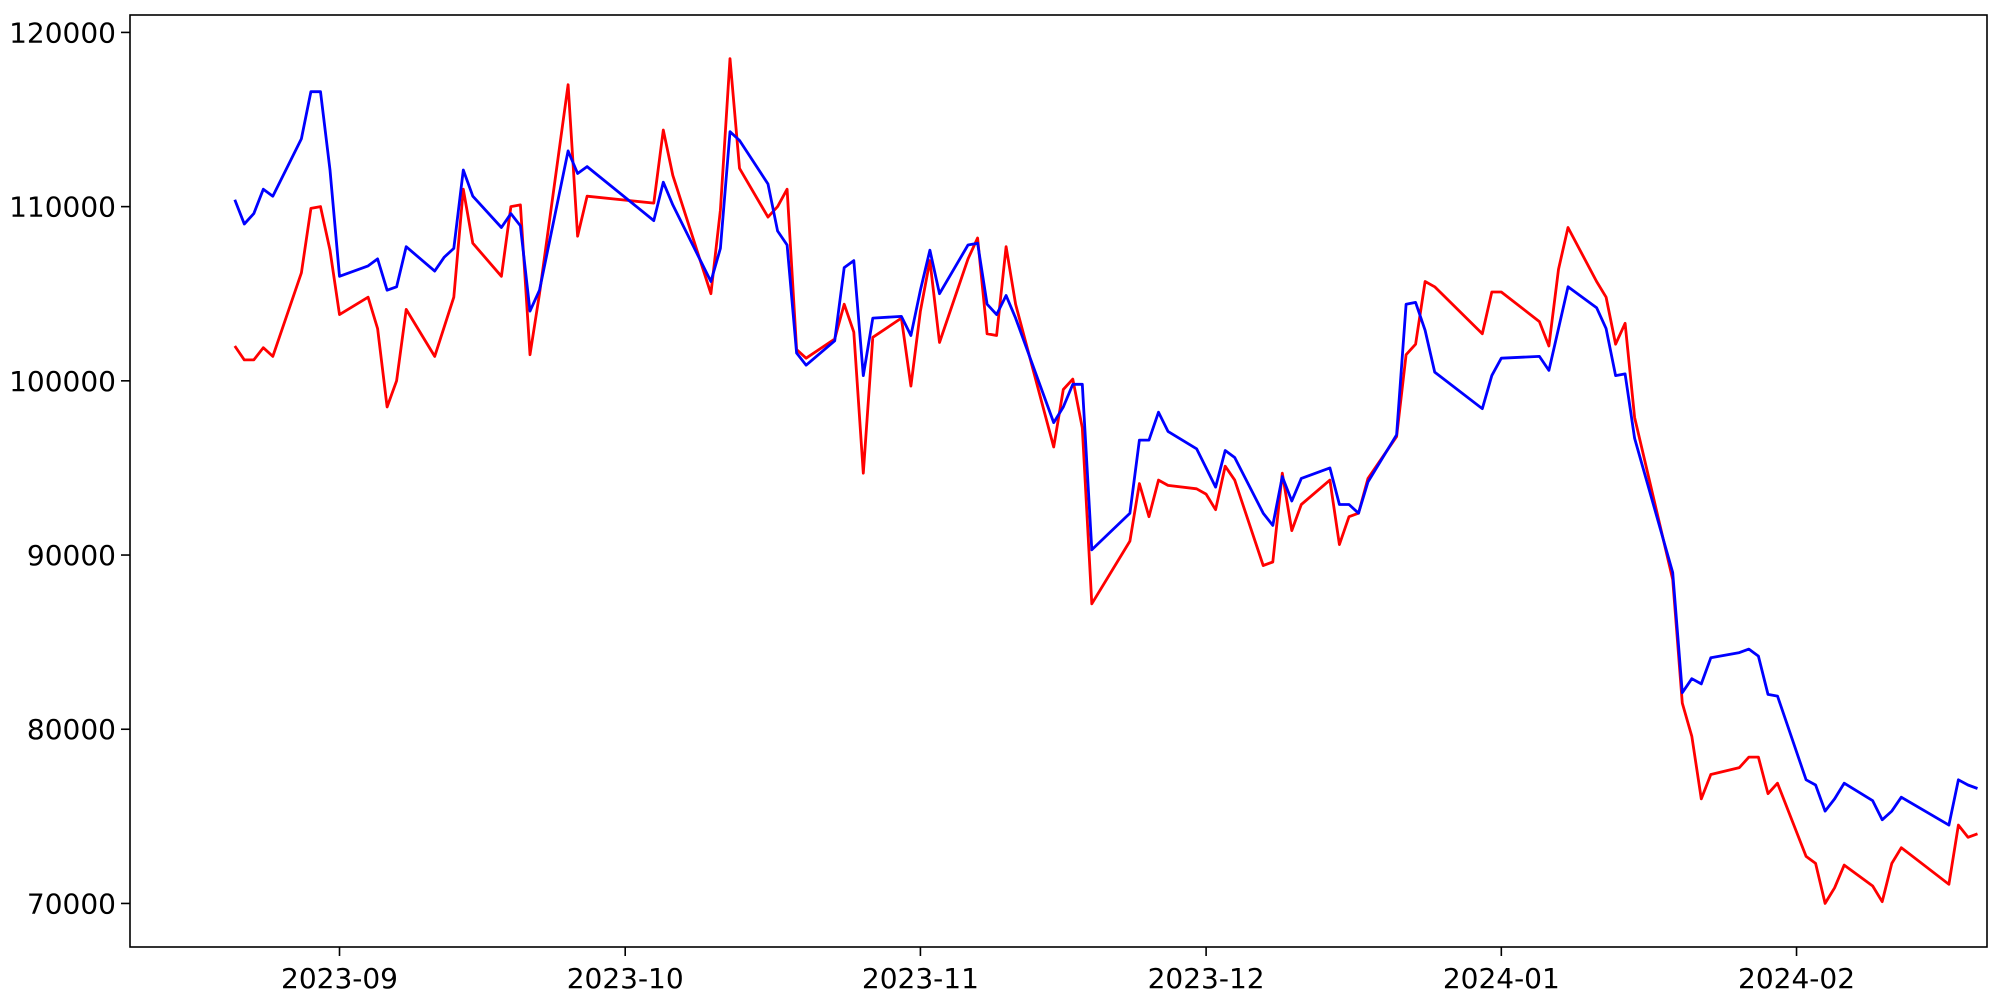 The height and width of the screenshot is (1005, 2000). Describe the element at coordinates (1796, 978) in the screenshot. I see `x-tick-label: 2024-02` at that location.